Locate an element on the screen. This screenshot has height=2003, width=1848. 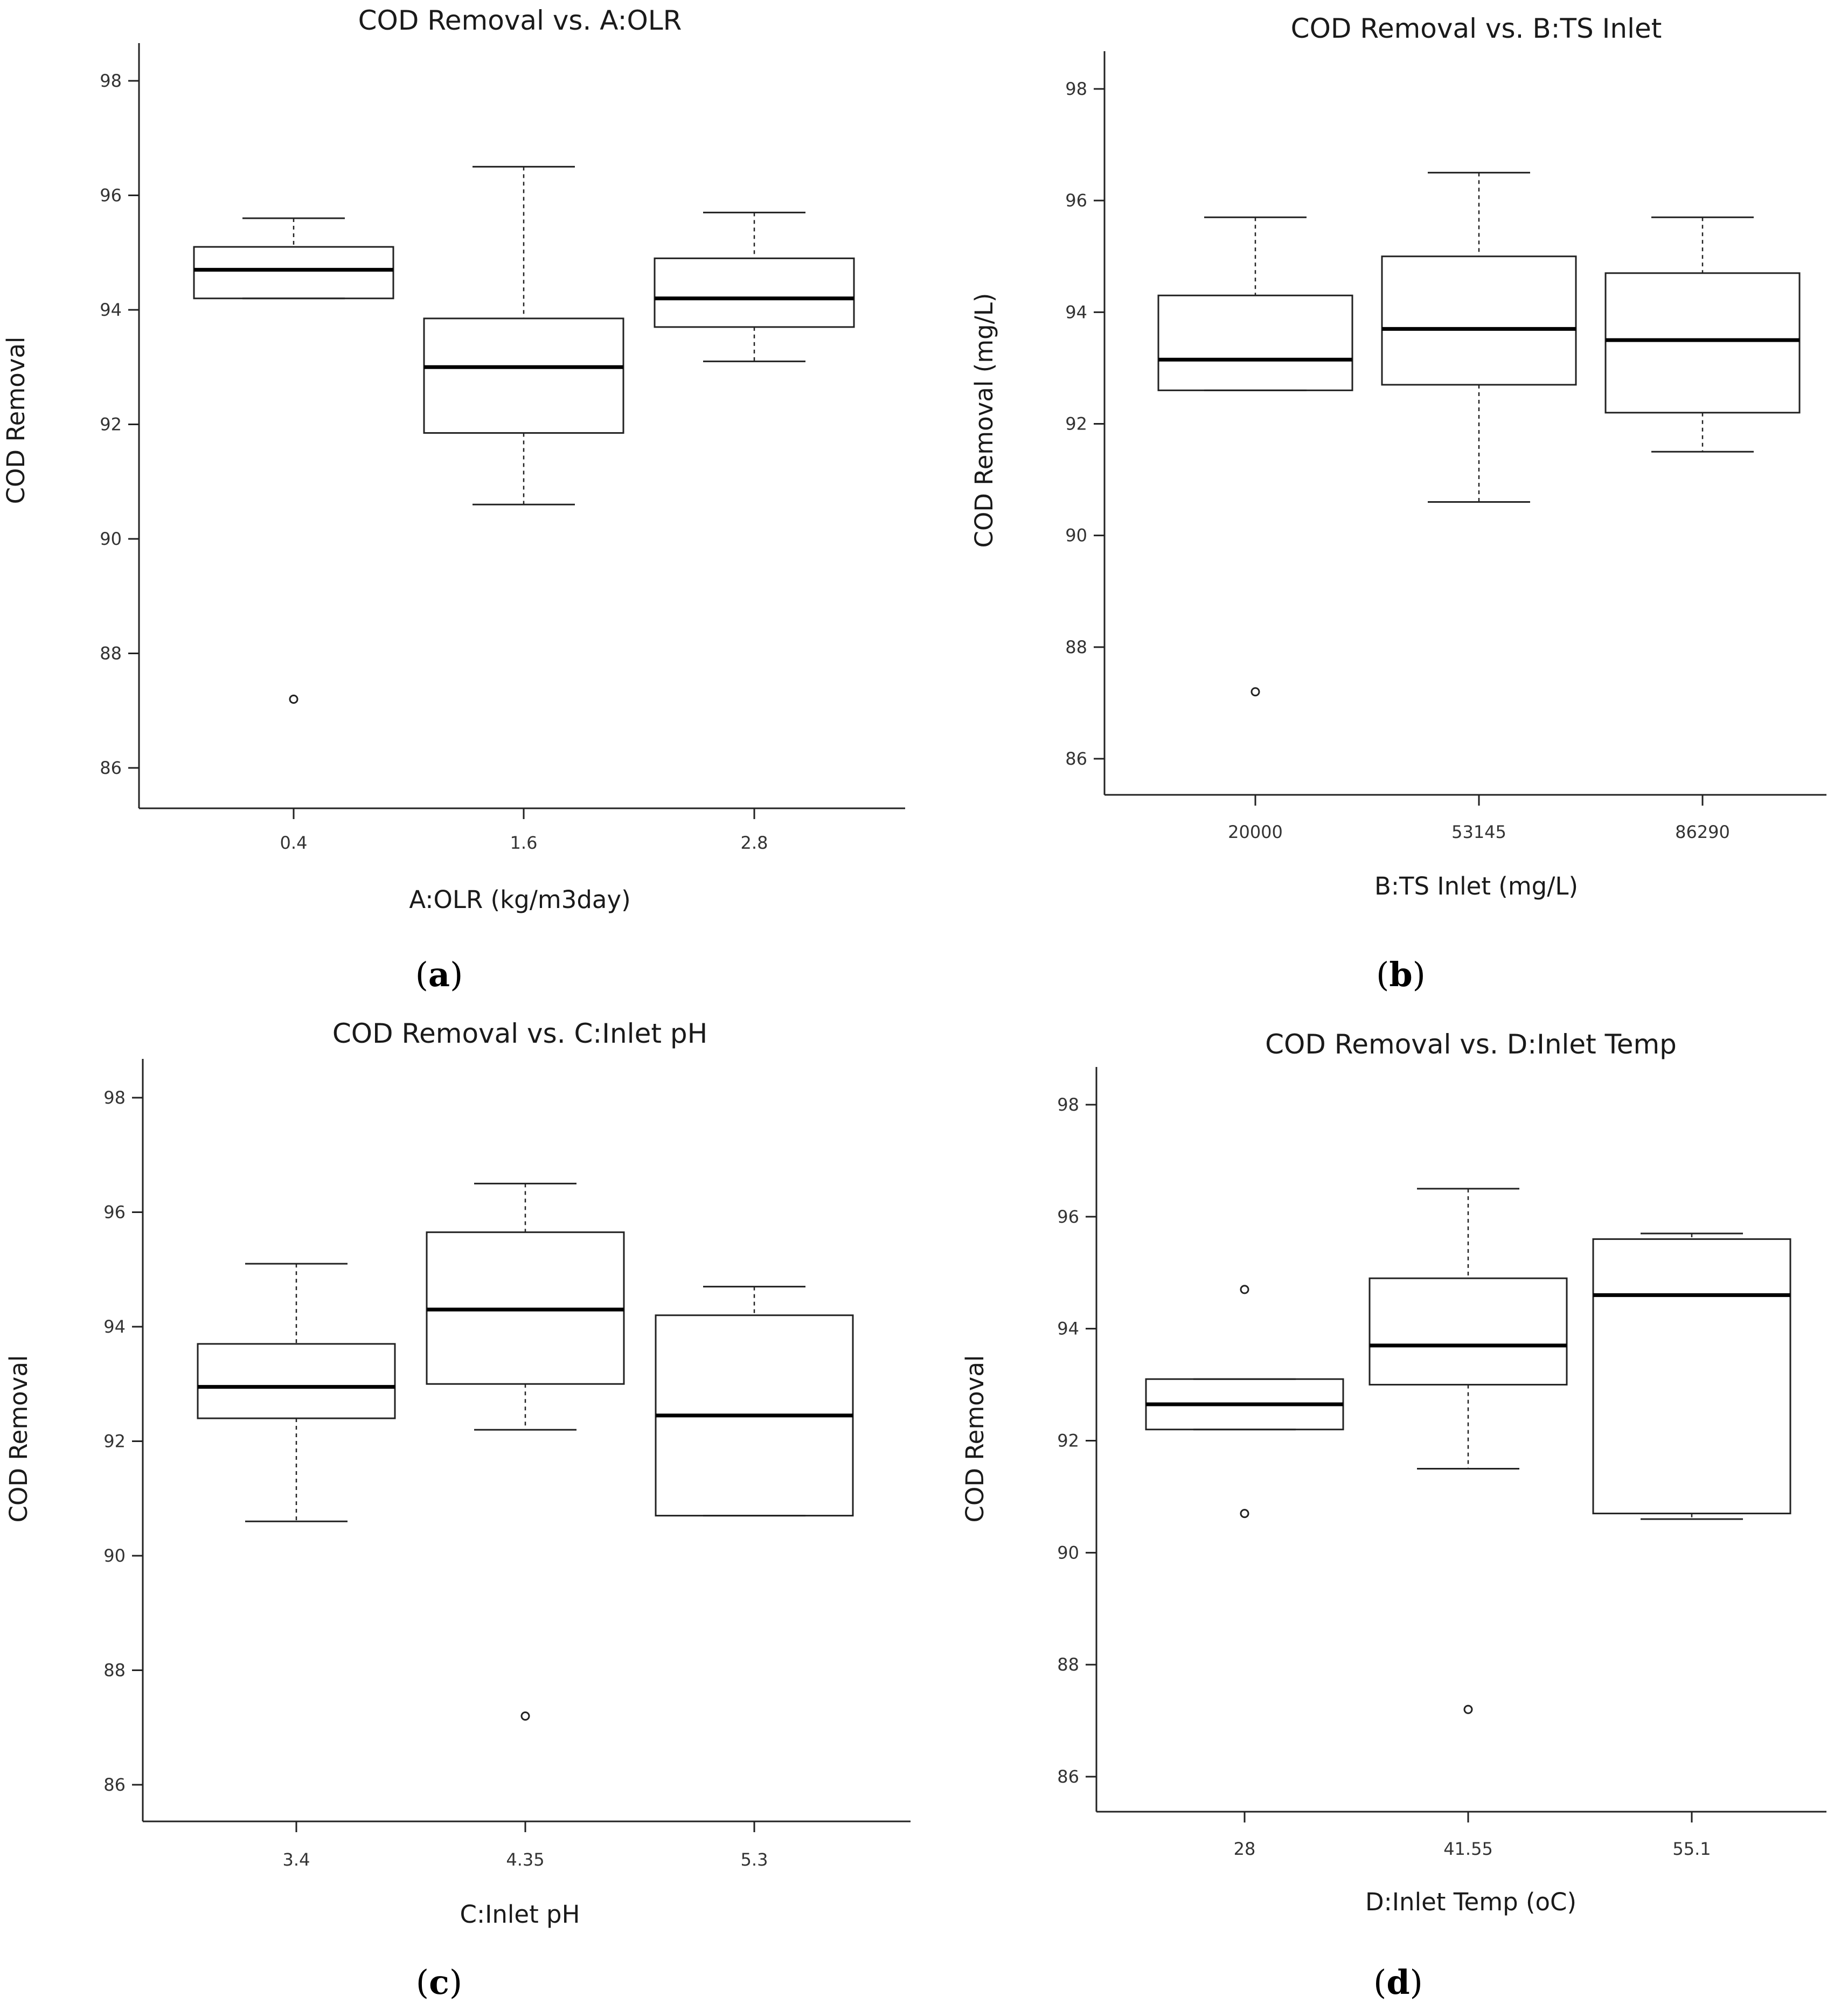
x-axis-label: B:TS Inlet (mg/L) is located at coordinates (1476, 886).